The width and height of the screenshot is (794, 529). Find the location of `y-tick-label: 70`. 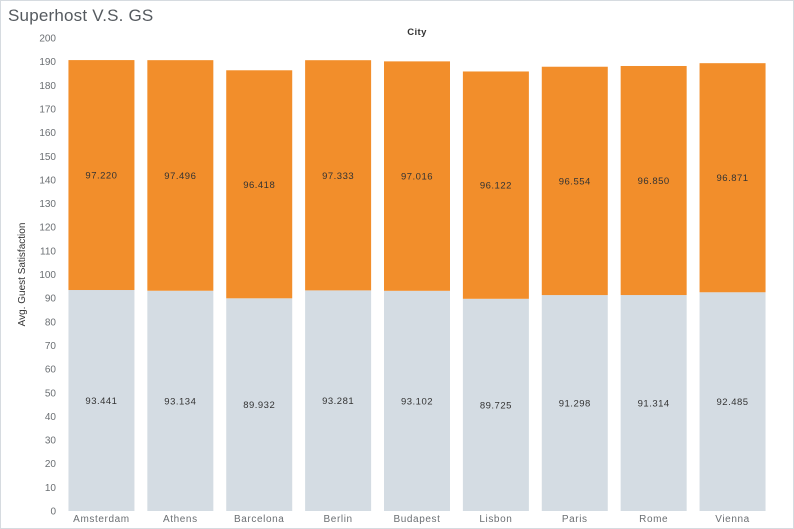

y-tick-label: 70 is located at coordinates (51, 346).